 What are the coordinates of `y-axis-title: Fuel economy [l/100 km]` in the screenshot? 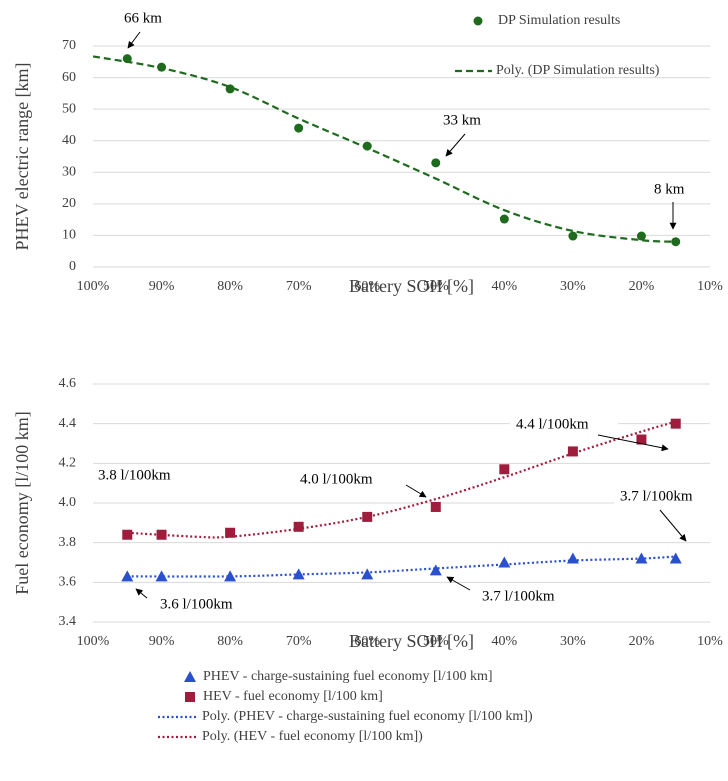 It's located at (22, 502).